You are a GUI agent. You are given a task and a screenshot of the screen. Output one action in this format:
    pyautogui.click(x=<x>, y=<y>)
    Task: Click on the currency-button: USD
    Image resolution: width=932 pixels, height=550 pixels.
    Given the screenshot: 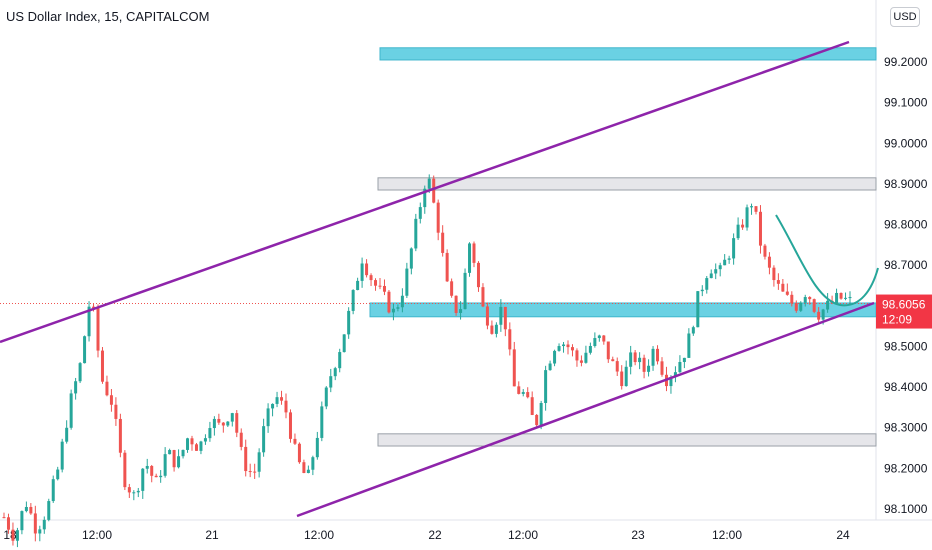 What is the action you would take?
    pyautogui.click(x=905, y=17)
    